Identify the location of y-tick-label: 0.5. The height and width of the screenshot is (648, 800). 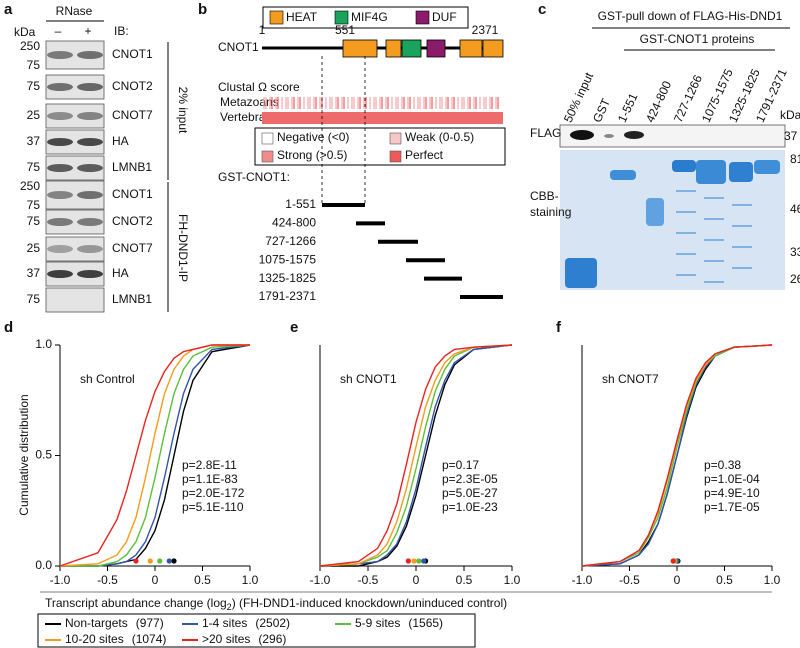
(43, 455).